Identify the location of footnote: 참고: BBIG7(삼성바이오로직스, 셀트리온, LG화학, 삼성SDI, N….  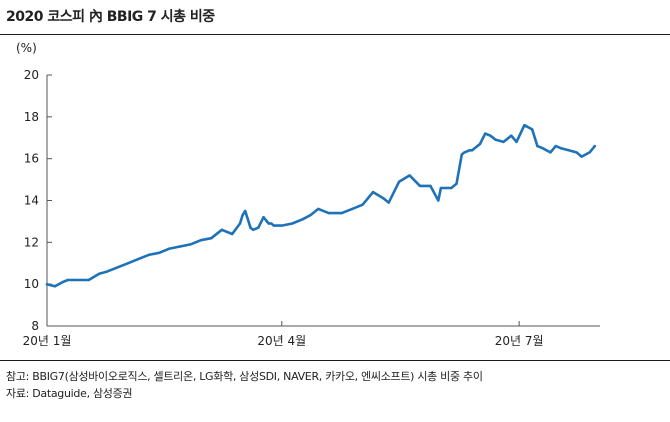
(244, 376).